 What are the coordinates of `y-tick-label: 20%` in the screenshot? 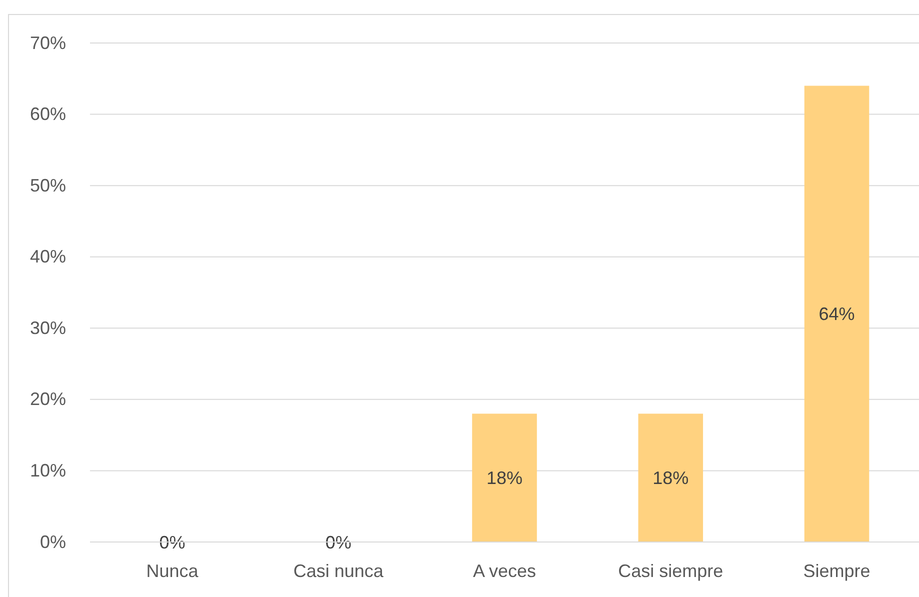 It's located at (48, 399).